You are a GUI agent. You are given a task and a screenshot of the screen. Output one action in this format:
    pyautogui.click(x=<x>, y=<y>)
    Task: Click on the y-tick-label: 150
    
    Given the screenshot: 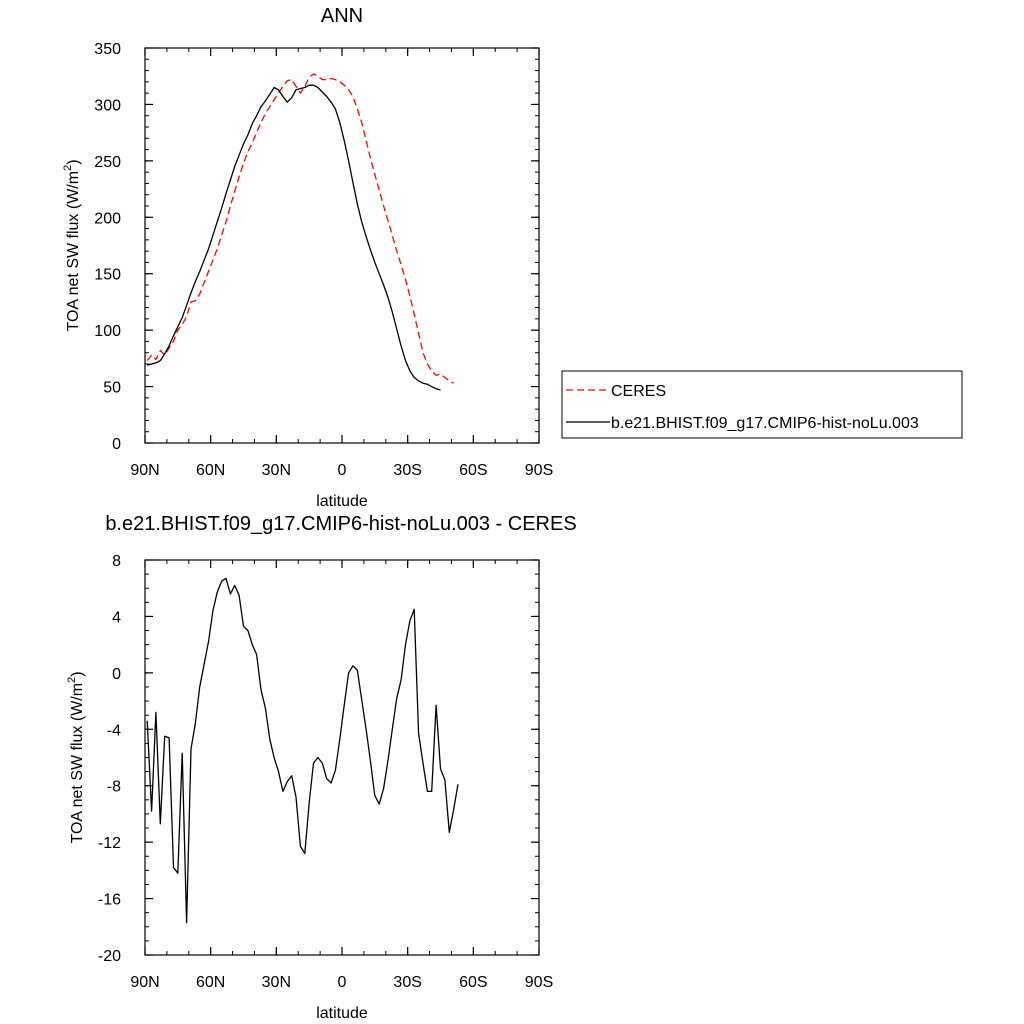 What is the action you would take?
    pyautogui.click(x=107, y=275)
    